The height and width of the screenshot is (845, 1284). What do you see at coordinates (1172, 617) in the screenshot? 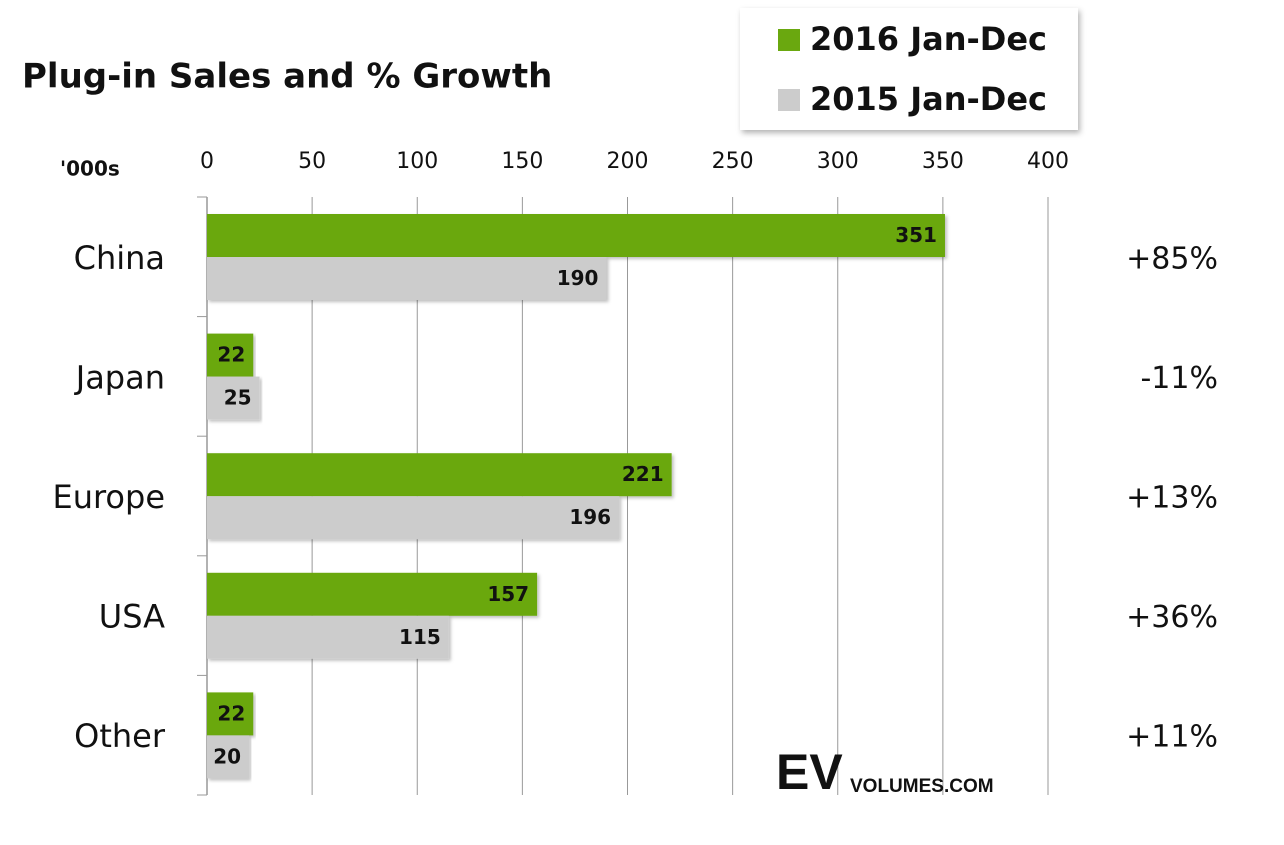
I see `growth-label: +36%` at bounding box center [1172, 617].